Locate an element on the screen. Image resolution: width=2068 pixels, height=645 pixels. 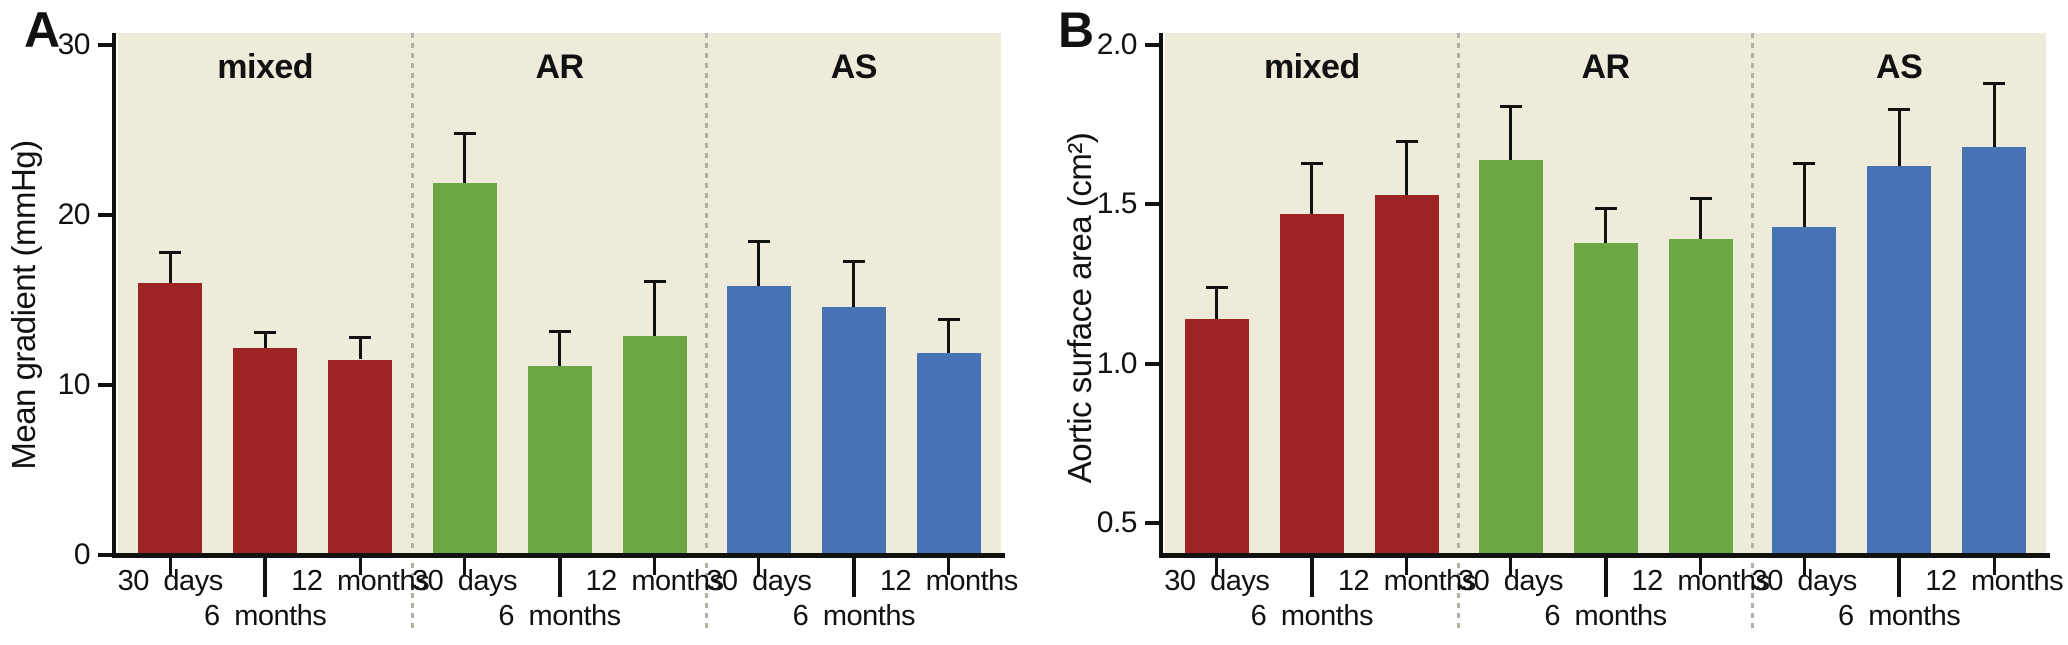
y-axis-title: Mean gradient (mmHg) is located at coordinates (23, 305).